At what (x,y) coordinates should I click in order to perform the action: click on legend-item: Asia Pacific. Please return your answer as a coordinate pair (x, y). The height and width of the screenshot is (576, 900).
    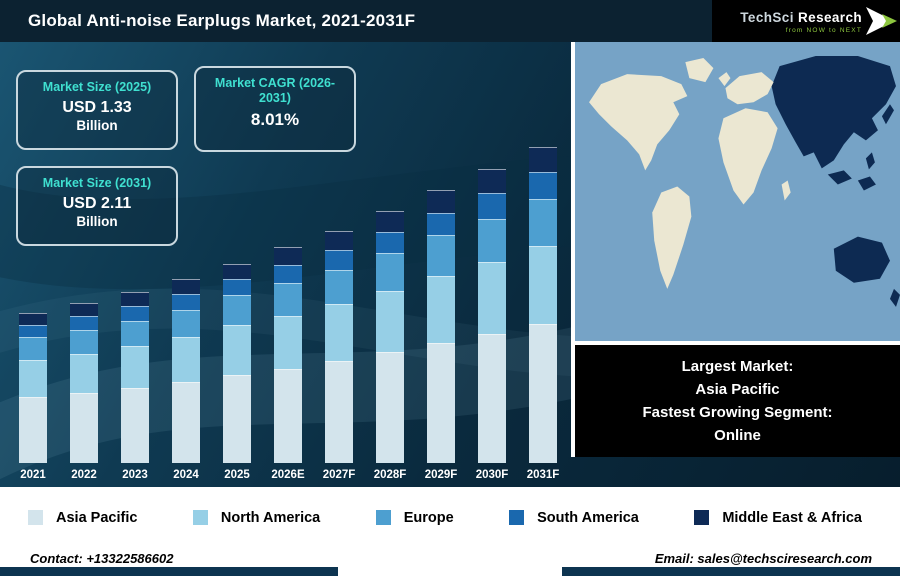
    Looking at the image, I should click on (82, 518).